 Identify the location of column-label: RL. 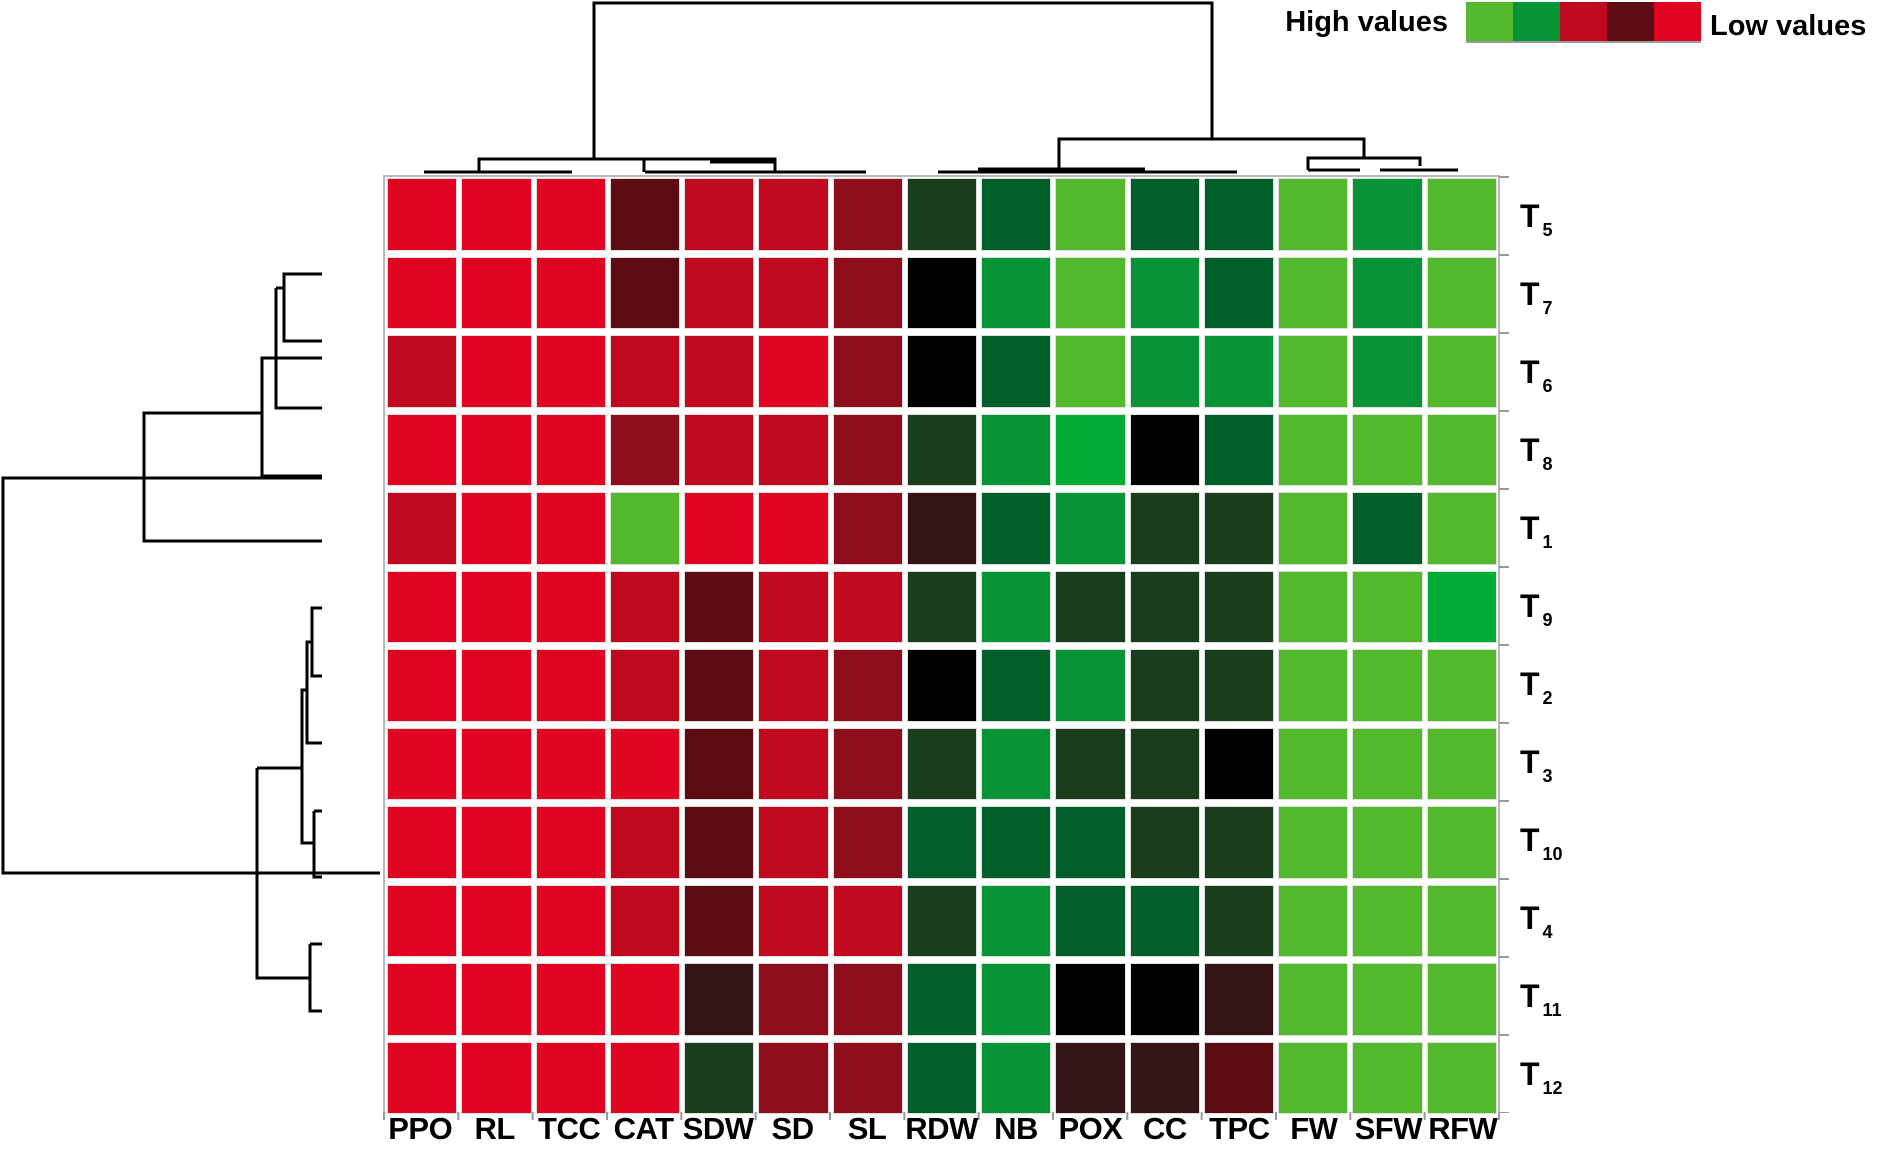
(495, 1128).